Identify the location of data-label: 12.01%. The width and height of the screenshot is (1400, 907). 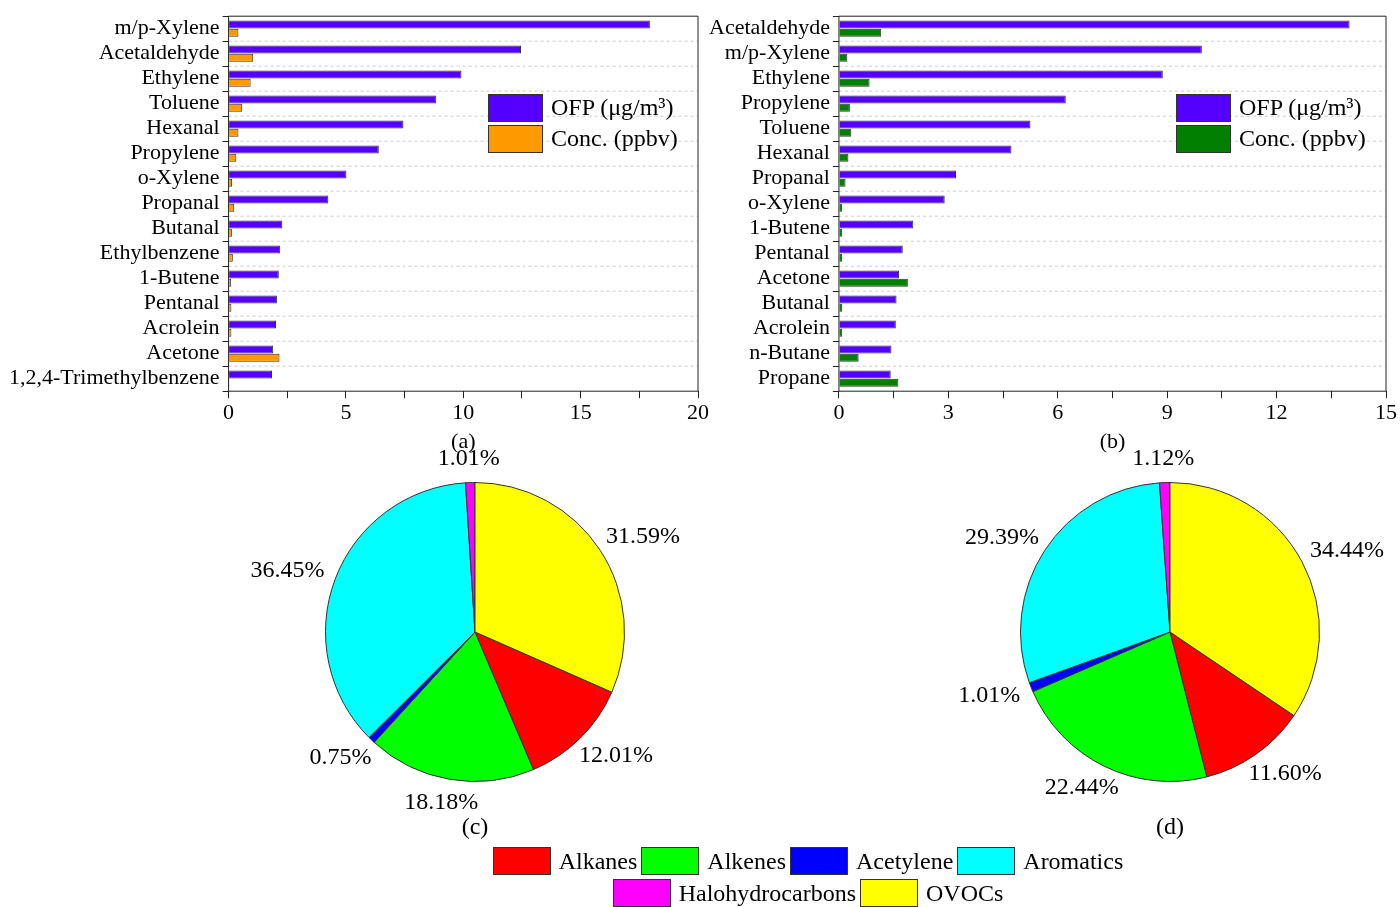
(615, 753).